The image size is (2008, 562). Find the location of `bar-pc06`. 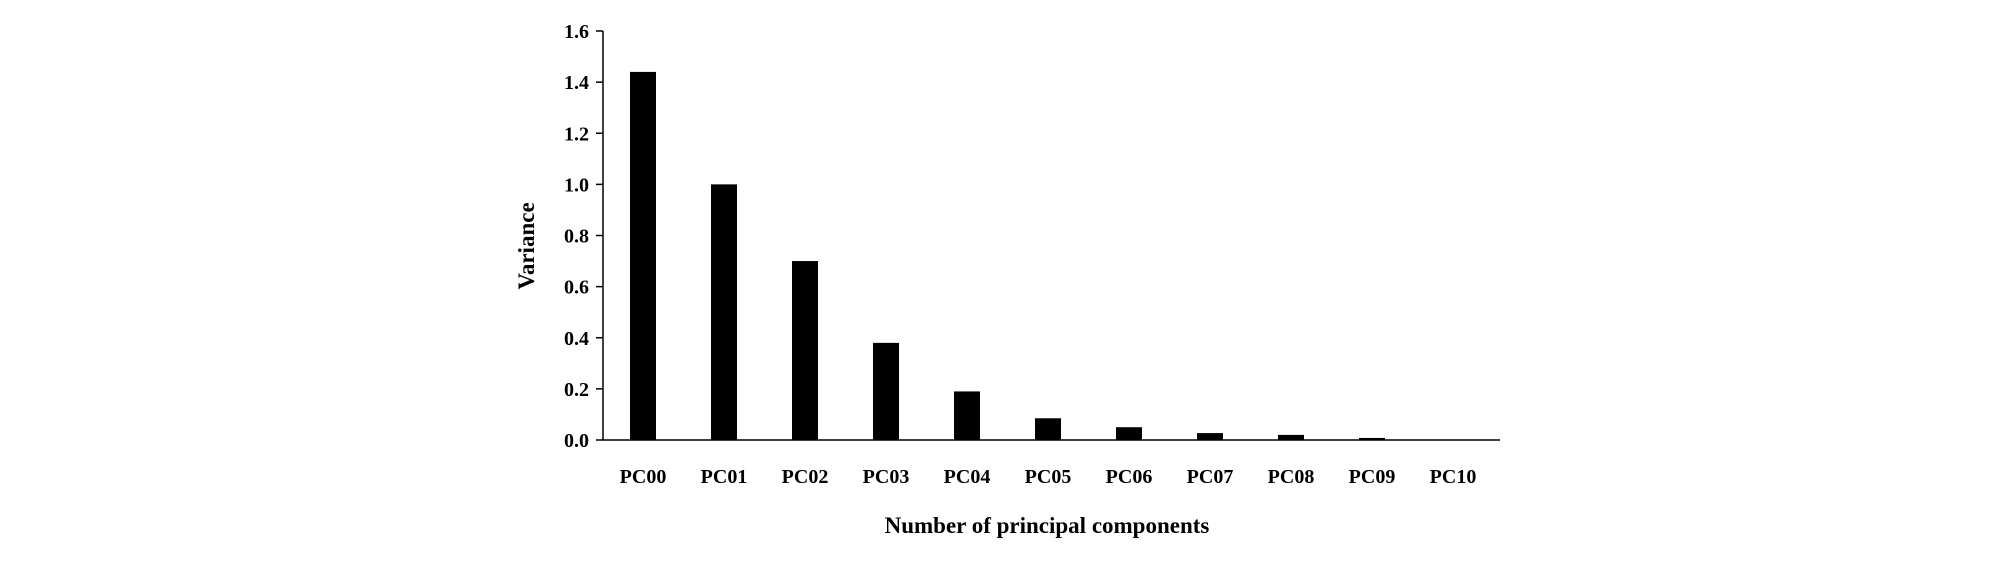

bar-pc06 is located at coordinates (1129, 433).